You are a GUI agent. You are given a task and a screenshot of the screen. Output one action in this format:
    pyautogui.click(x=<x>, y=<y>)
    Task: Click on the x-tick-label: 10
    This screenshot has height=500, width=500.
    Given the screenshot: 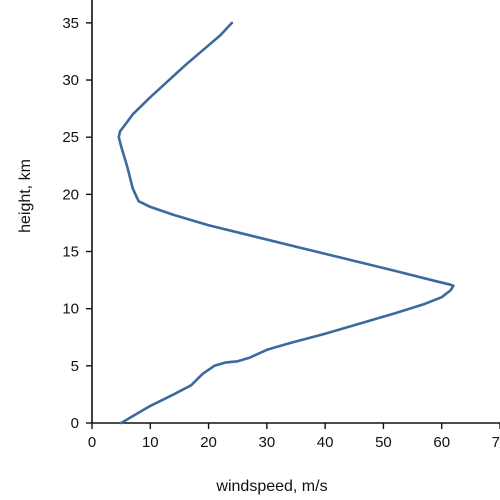 What is the action you would take?
    pyautogui.click(x=150, y=442)
    